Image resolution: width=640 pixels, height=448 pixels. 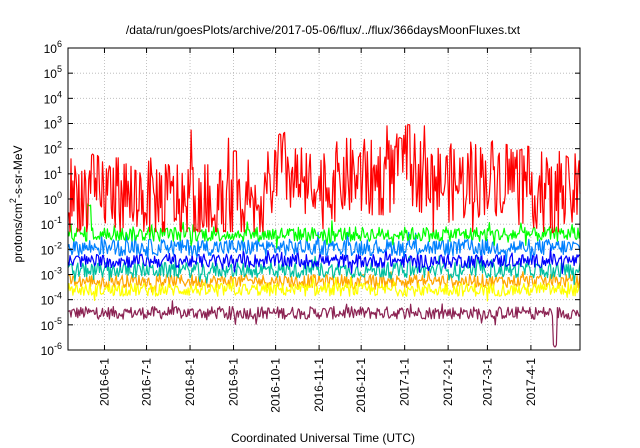 What do you see at coordinates (51, 223) in the screenshot?
I see `y-tick-label: 10⁻¹` at bounding box center [51, 223].